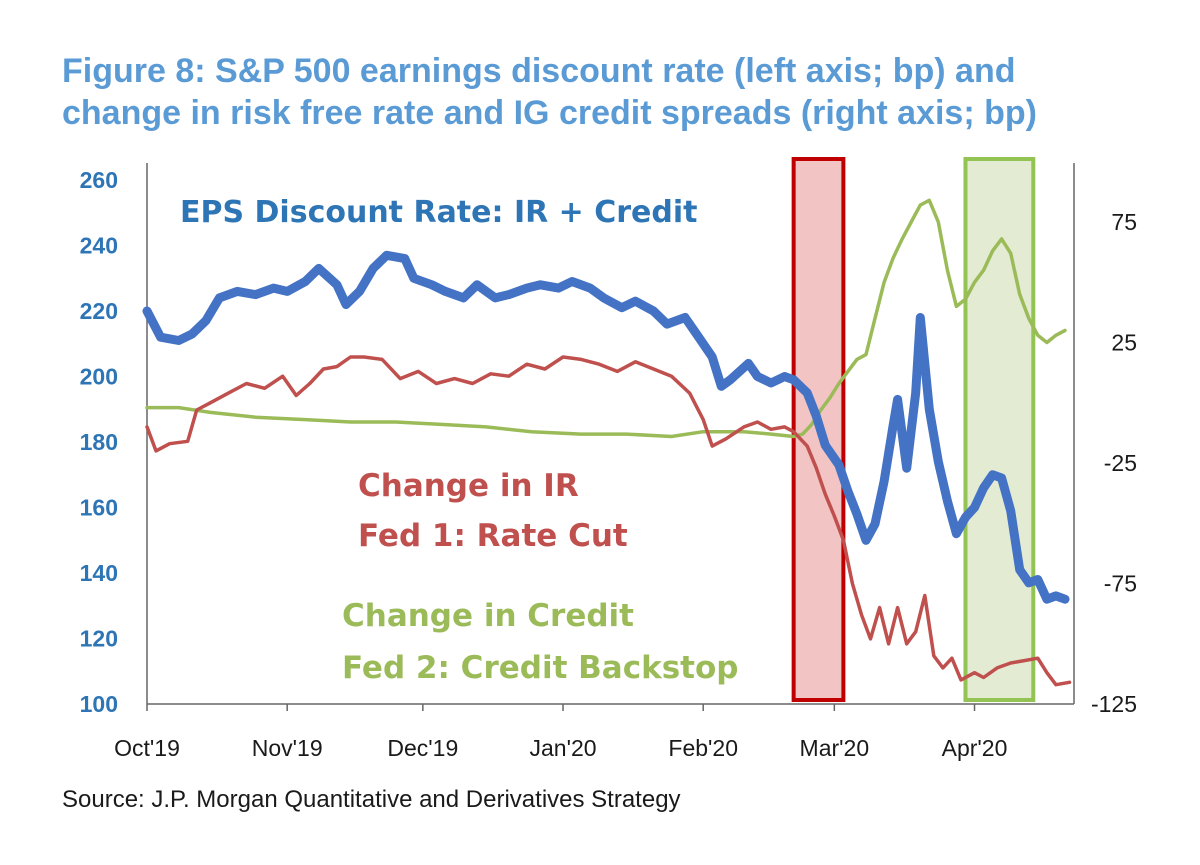 Image resolution: width=1200 pixels, height=865 pixels. Describe the element at coordinates (99, 246) in the screenshot. I see `y-left-tick-label: 240` at that location.